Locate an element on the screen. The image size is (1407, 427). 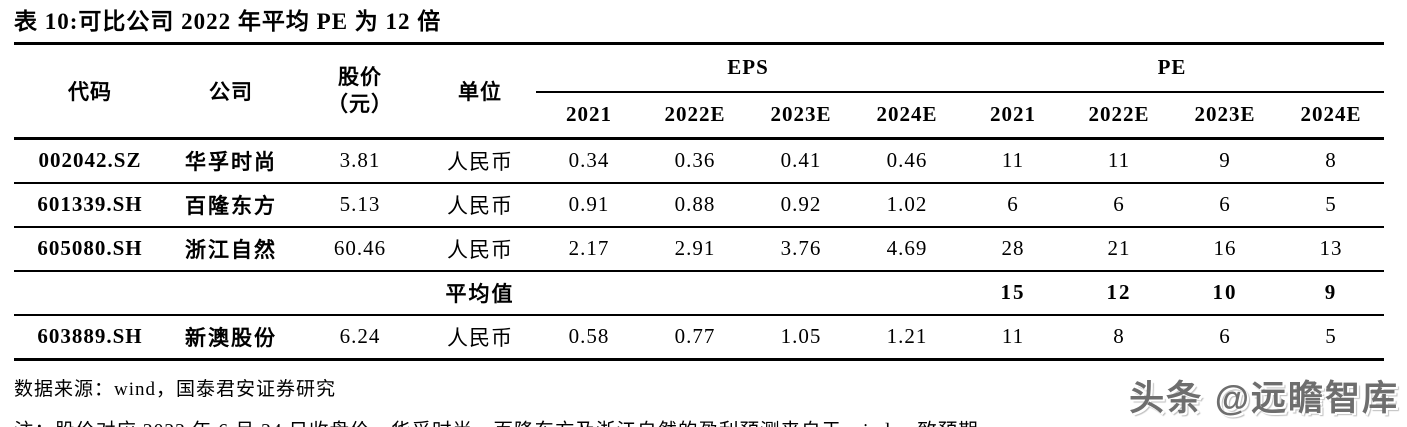
eps-2023e-cell: 0.41 is located at coordinates (801, 161).